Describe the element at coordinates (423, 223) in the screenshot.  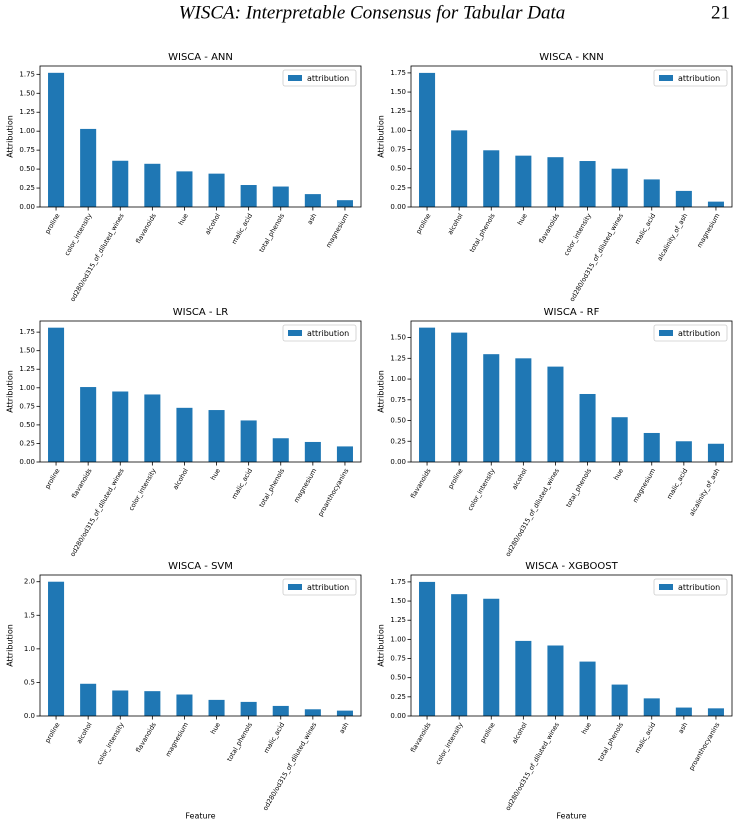
I see `x-tick-label: proline` at that location.